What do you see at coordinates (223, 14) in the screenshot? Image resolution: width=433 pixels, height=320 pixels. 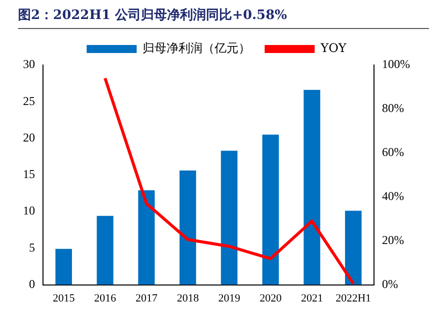 I see `chart-title: 图2：2022H1 公司归母净利润同比+0.58%` at bounding box center [223, 14].